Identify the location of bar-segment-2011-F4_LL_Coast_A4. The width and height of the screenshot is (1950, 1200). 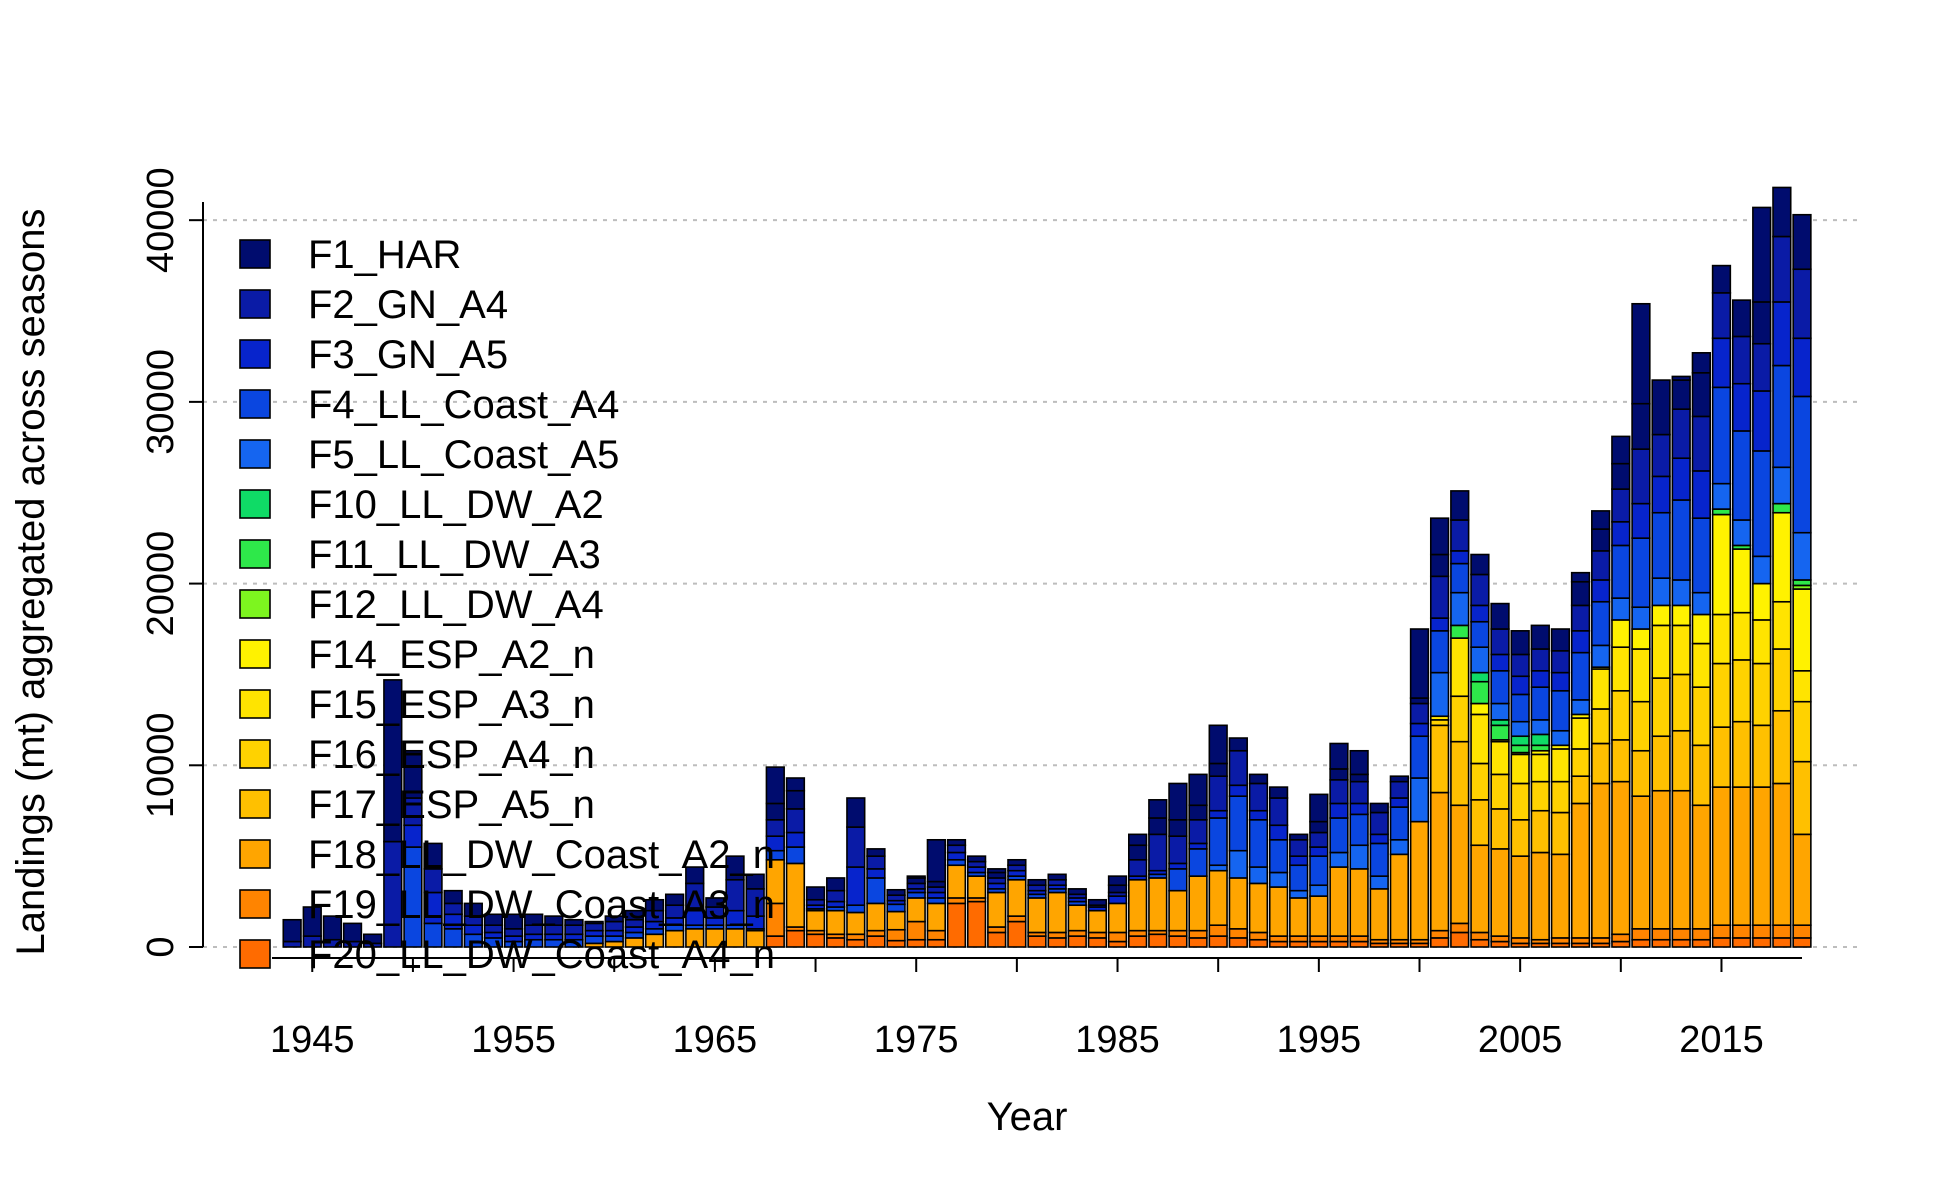
(1641, 573).